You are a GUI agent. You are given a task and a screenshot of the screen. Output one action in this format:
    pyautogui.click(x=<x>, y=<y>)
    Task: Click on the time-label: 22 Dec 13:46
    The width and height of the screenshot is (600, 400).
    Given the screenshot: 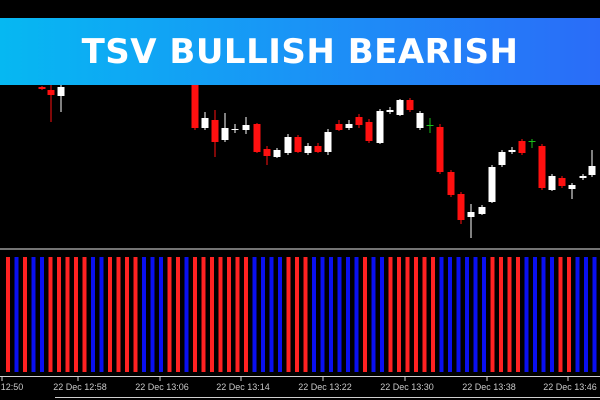 What is the action you would take?
    pyautogui.click(x=570, y=387)
    